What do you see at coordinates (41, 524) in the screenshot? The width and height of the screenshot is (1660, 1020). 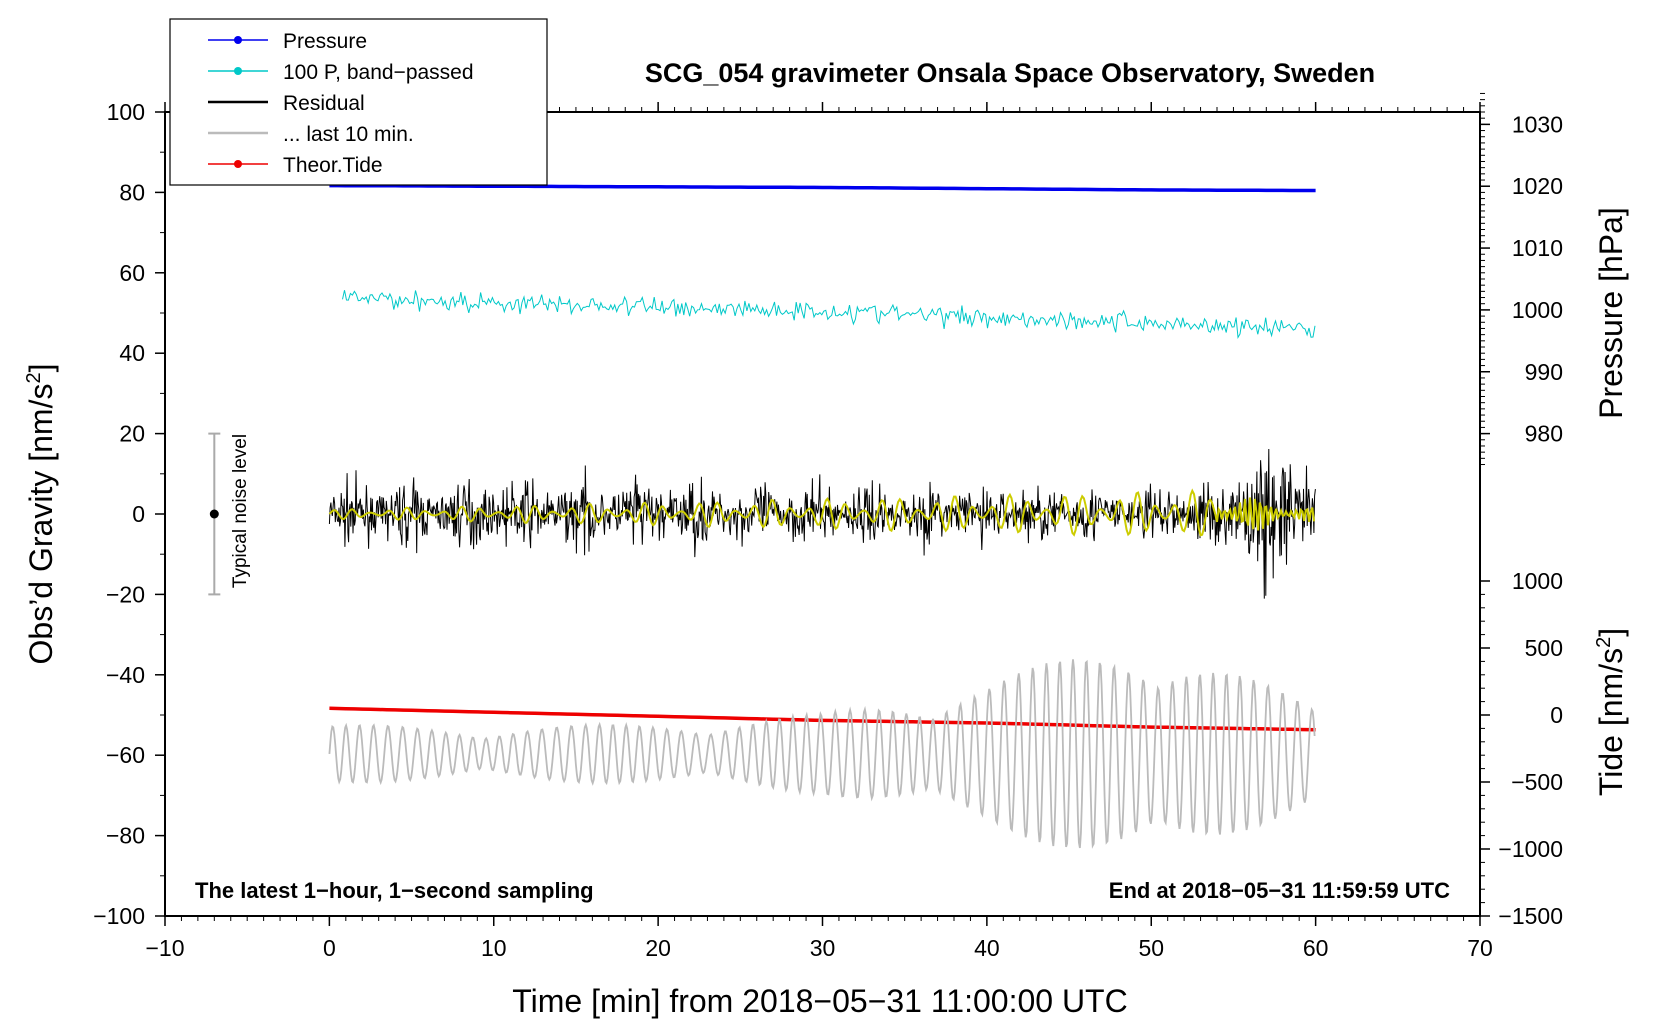 I see `y-axis-title-left-text: Obs’d Gravity [nm/s` at bounding box center [41, 524].